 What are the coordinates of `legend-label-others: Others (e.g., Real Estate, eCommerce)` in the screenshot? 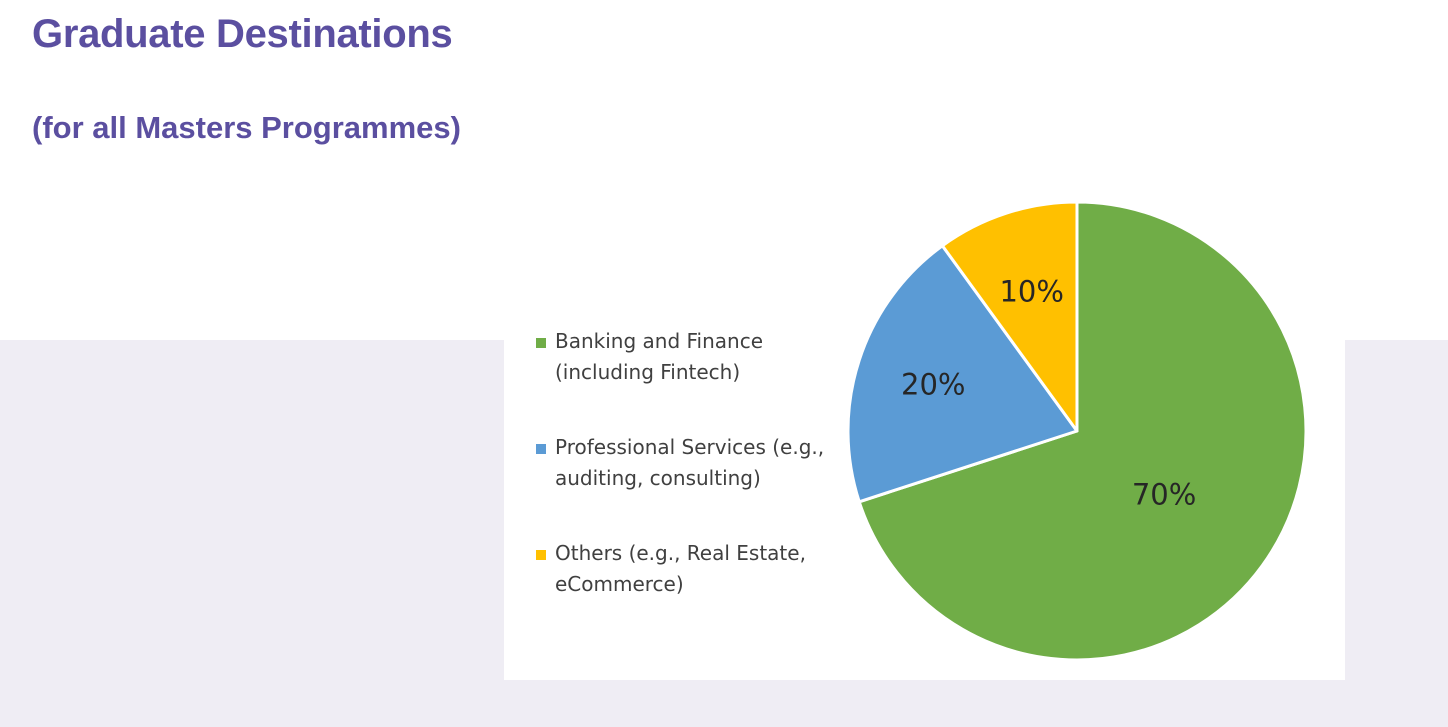 It's located at (680, 568).